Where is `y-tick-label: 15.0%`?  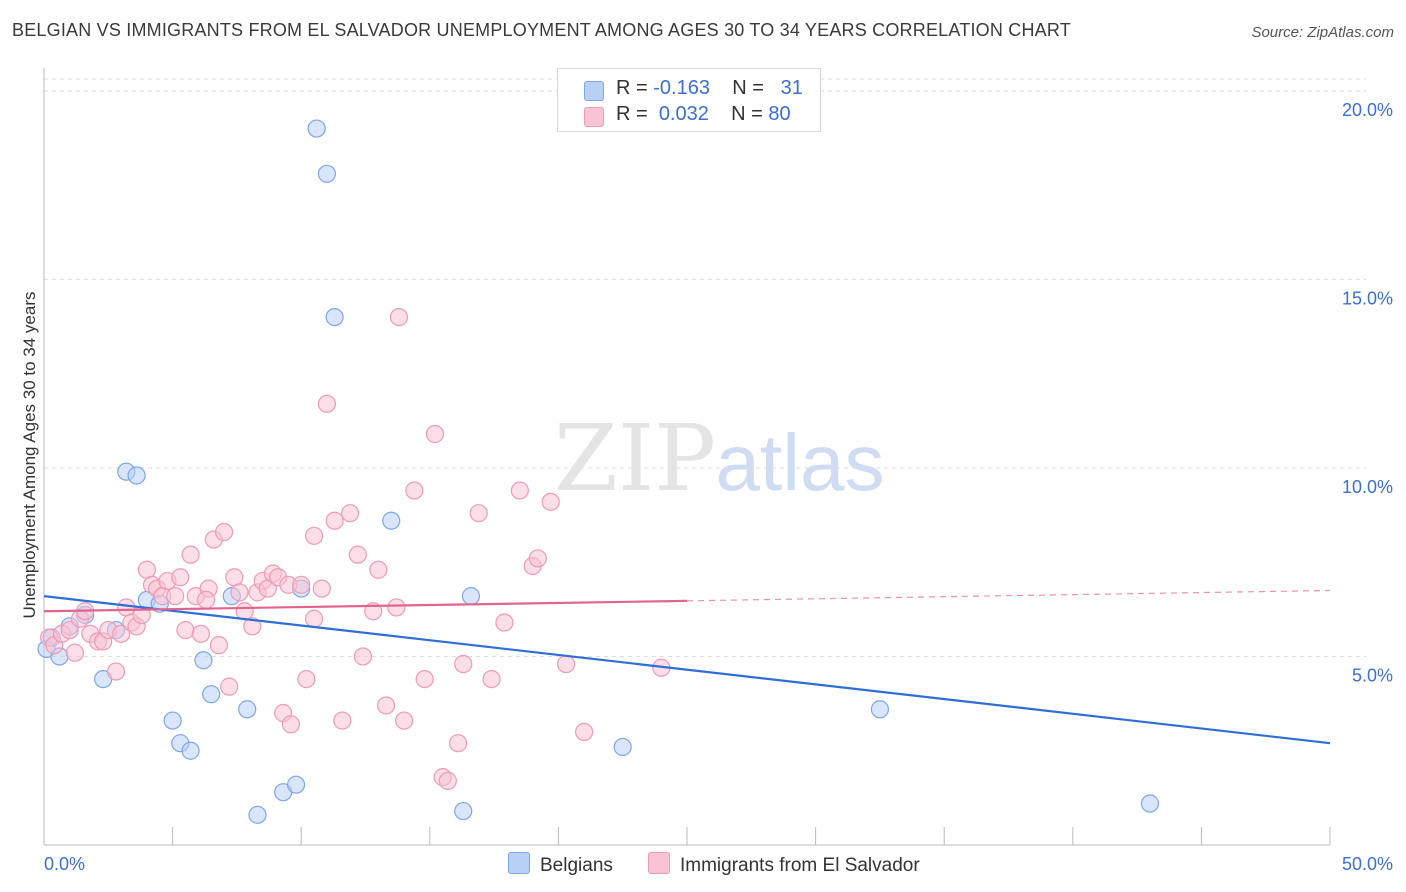
y-tick-label: 15.0% is located at coordinates (1367, 298).